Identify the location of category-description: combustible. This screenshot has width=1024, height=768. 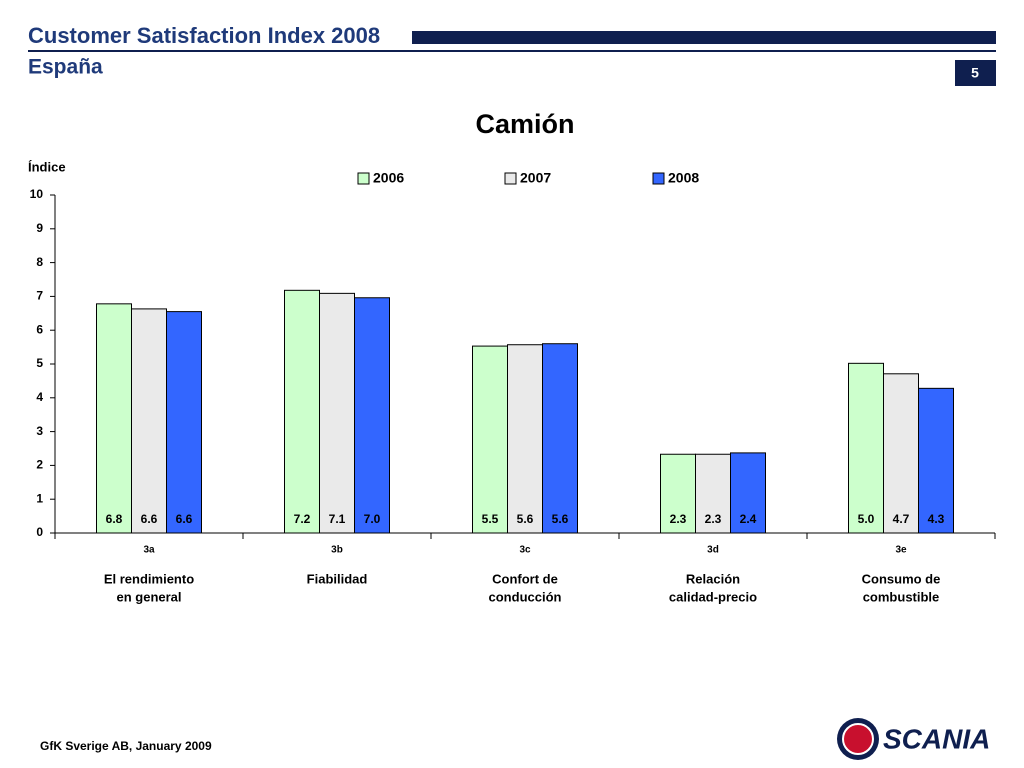
(901, 596).